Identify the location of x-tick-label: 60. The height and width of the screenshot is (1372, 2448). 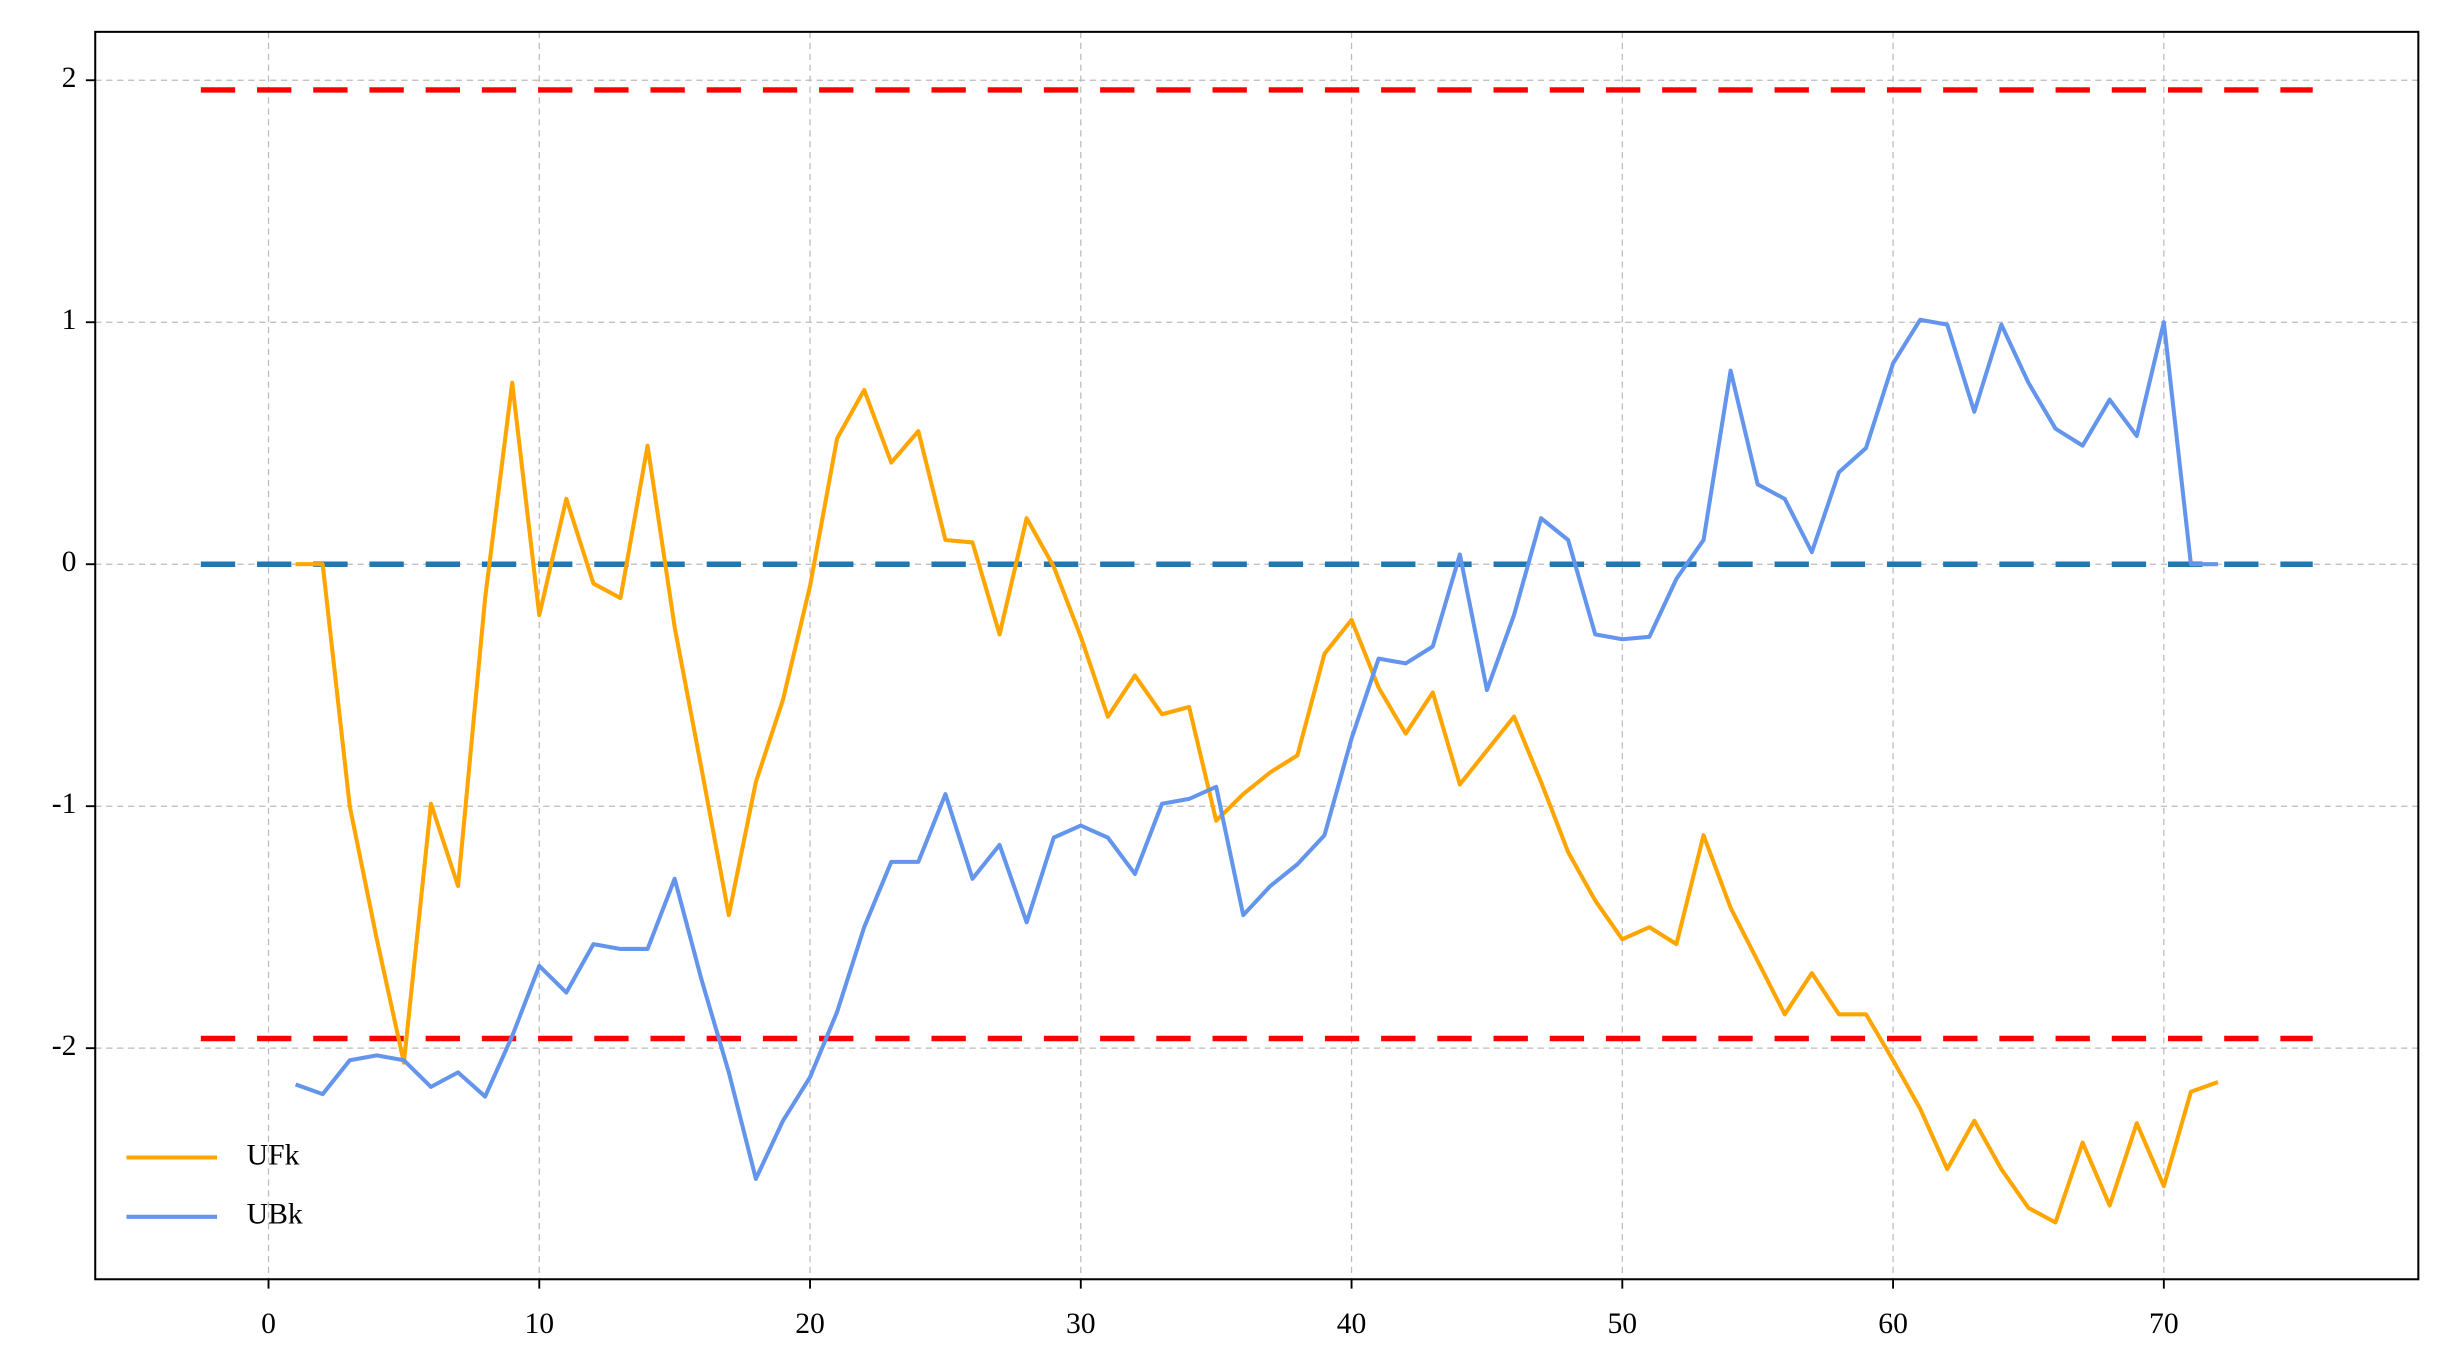
(1893, 1324).